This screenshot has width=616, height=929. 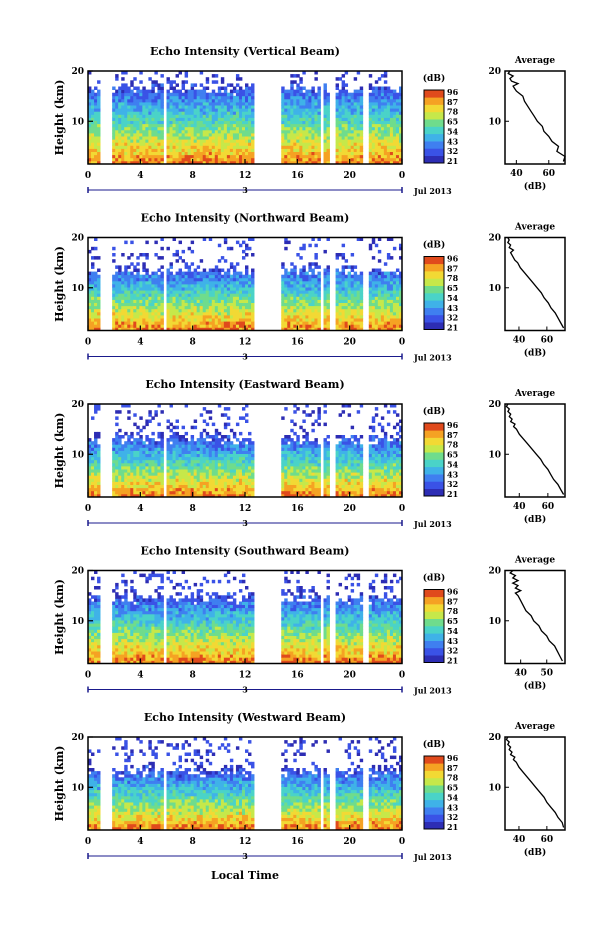 What do you see at coordinates (193, 176) in the screenshot?
I see `x-tick-label: 8` at bounding box center [193, 176].